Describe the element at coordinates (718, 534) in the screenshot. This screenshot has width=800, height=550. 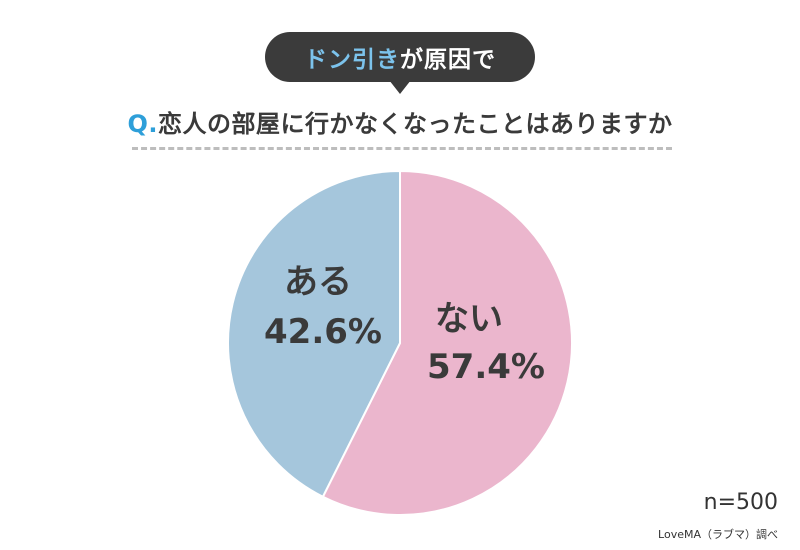
I see `source-note: LoveMA（ラブマ）調べ` at that location.